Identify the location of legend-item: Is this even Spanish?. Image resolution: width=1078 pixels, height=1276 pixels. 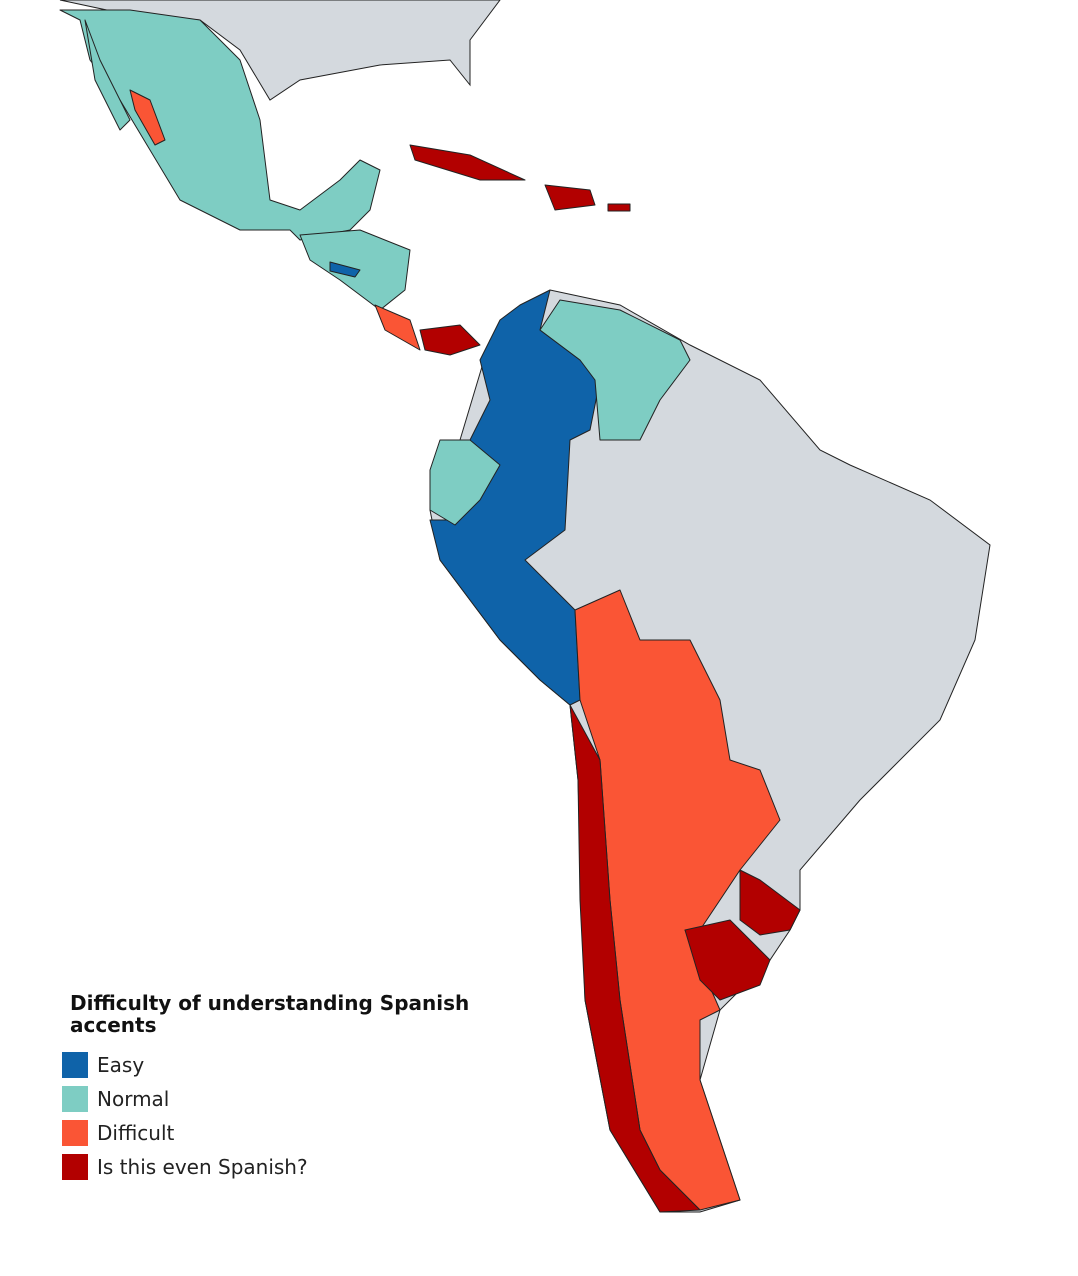
(272, 1167).